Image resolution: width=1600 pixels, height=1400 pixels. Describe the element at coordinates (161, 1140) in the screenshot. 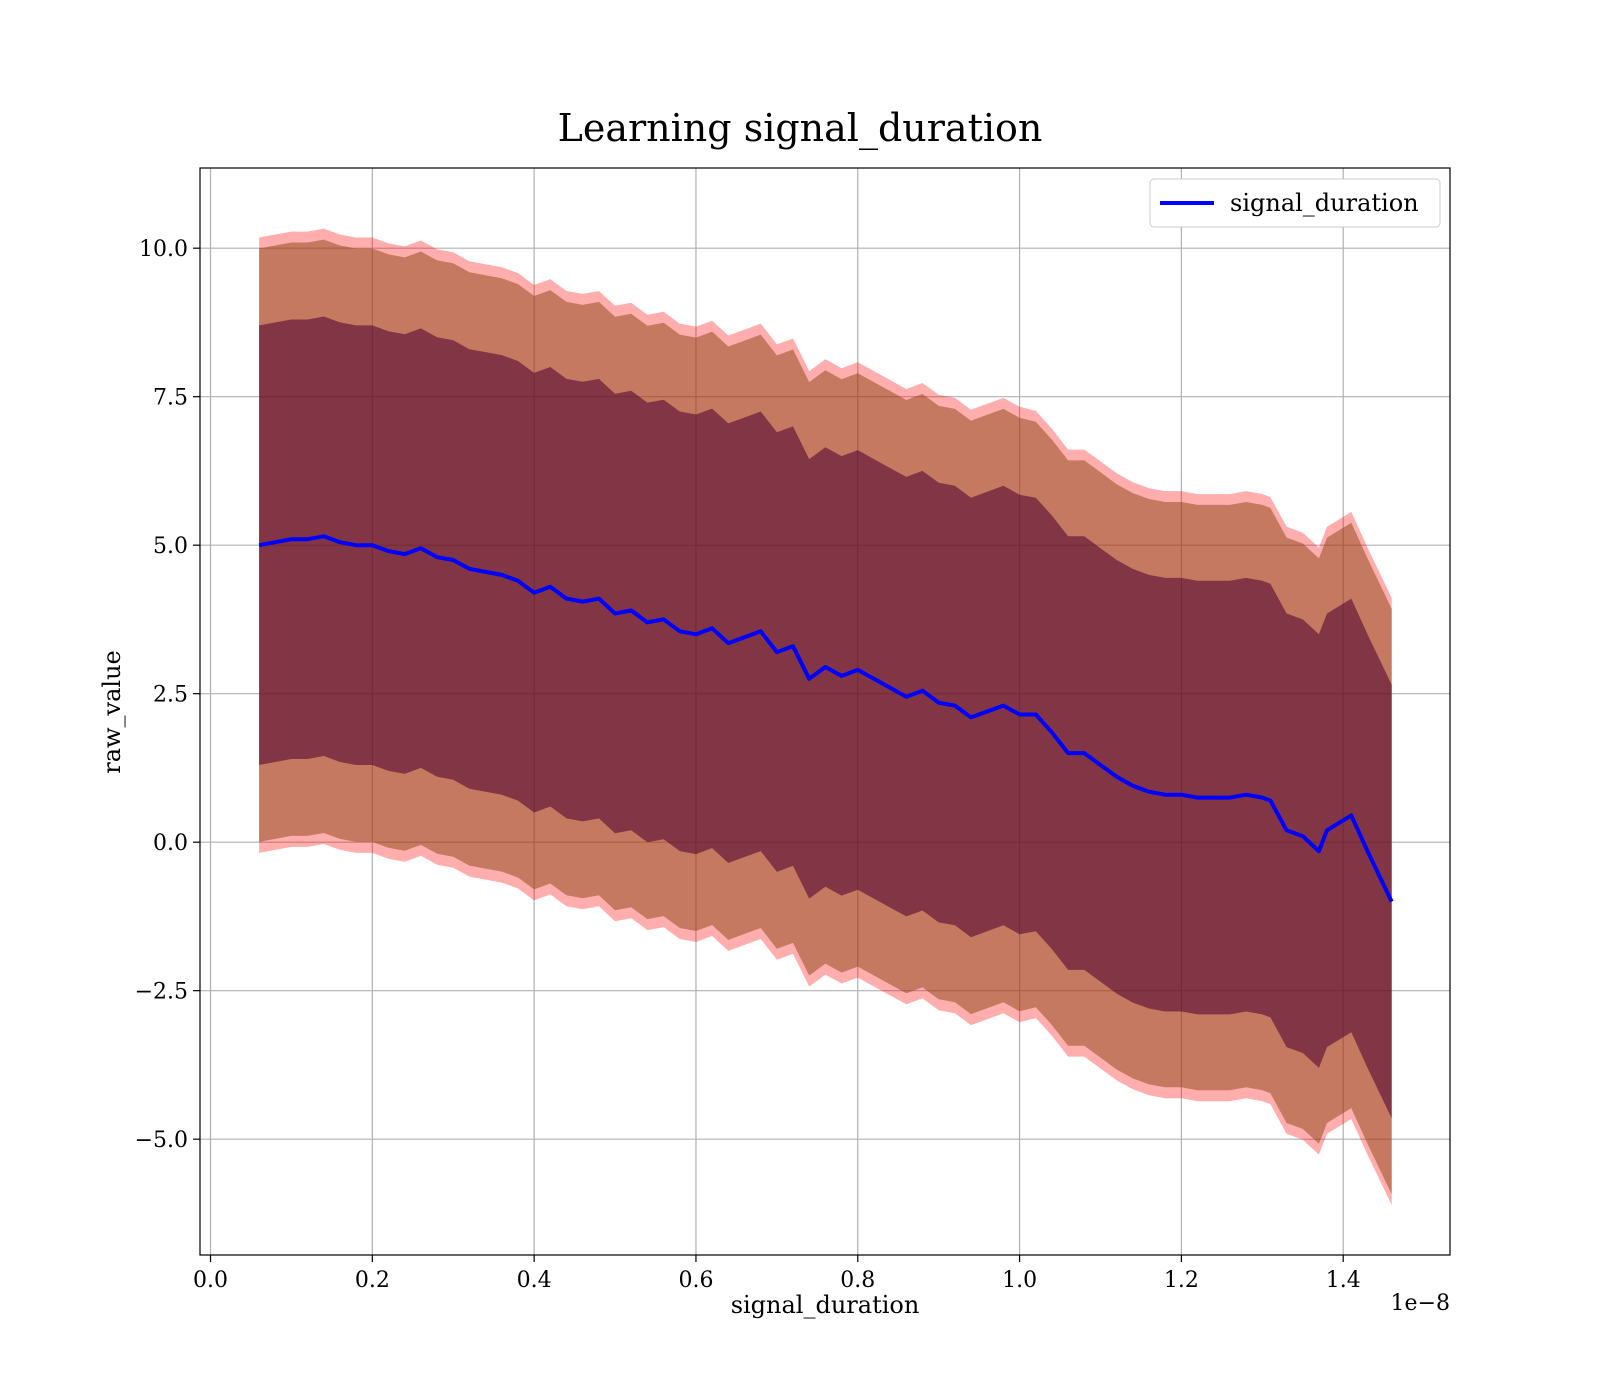

I see `y-tick-label: −5.0` at that location.